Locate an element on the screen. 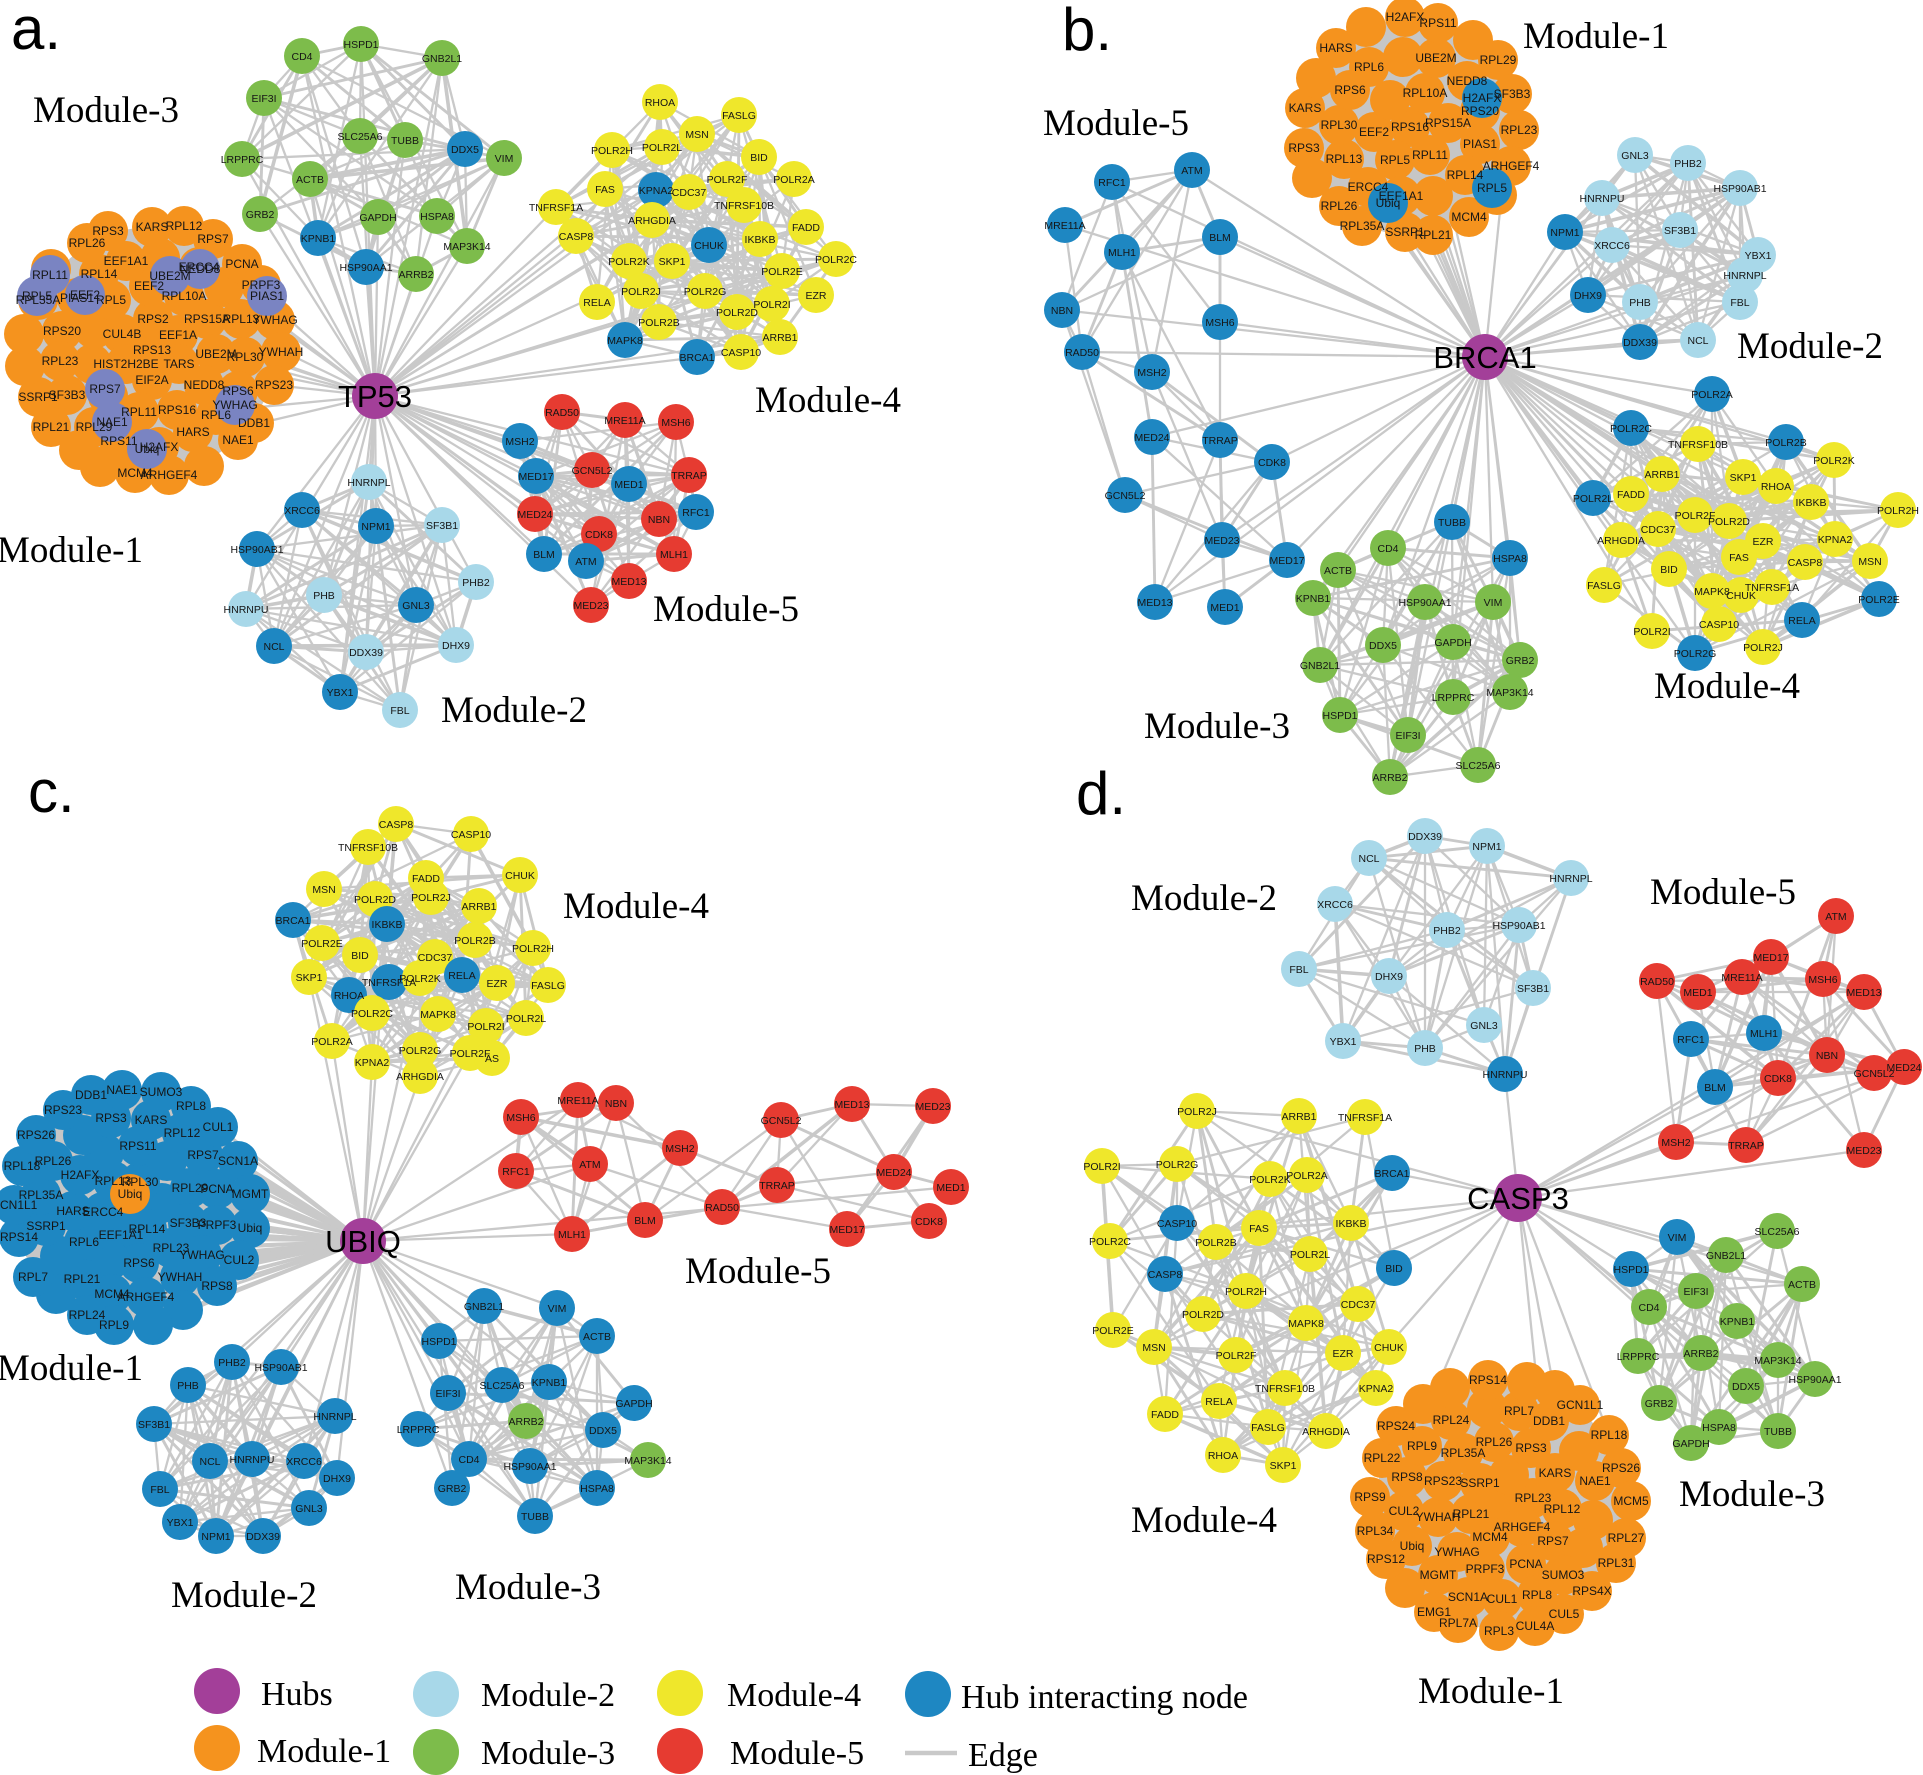 This screenshot has width=1923, height=1775. svg-text: b. is located at coordinates (1087, 31).